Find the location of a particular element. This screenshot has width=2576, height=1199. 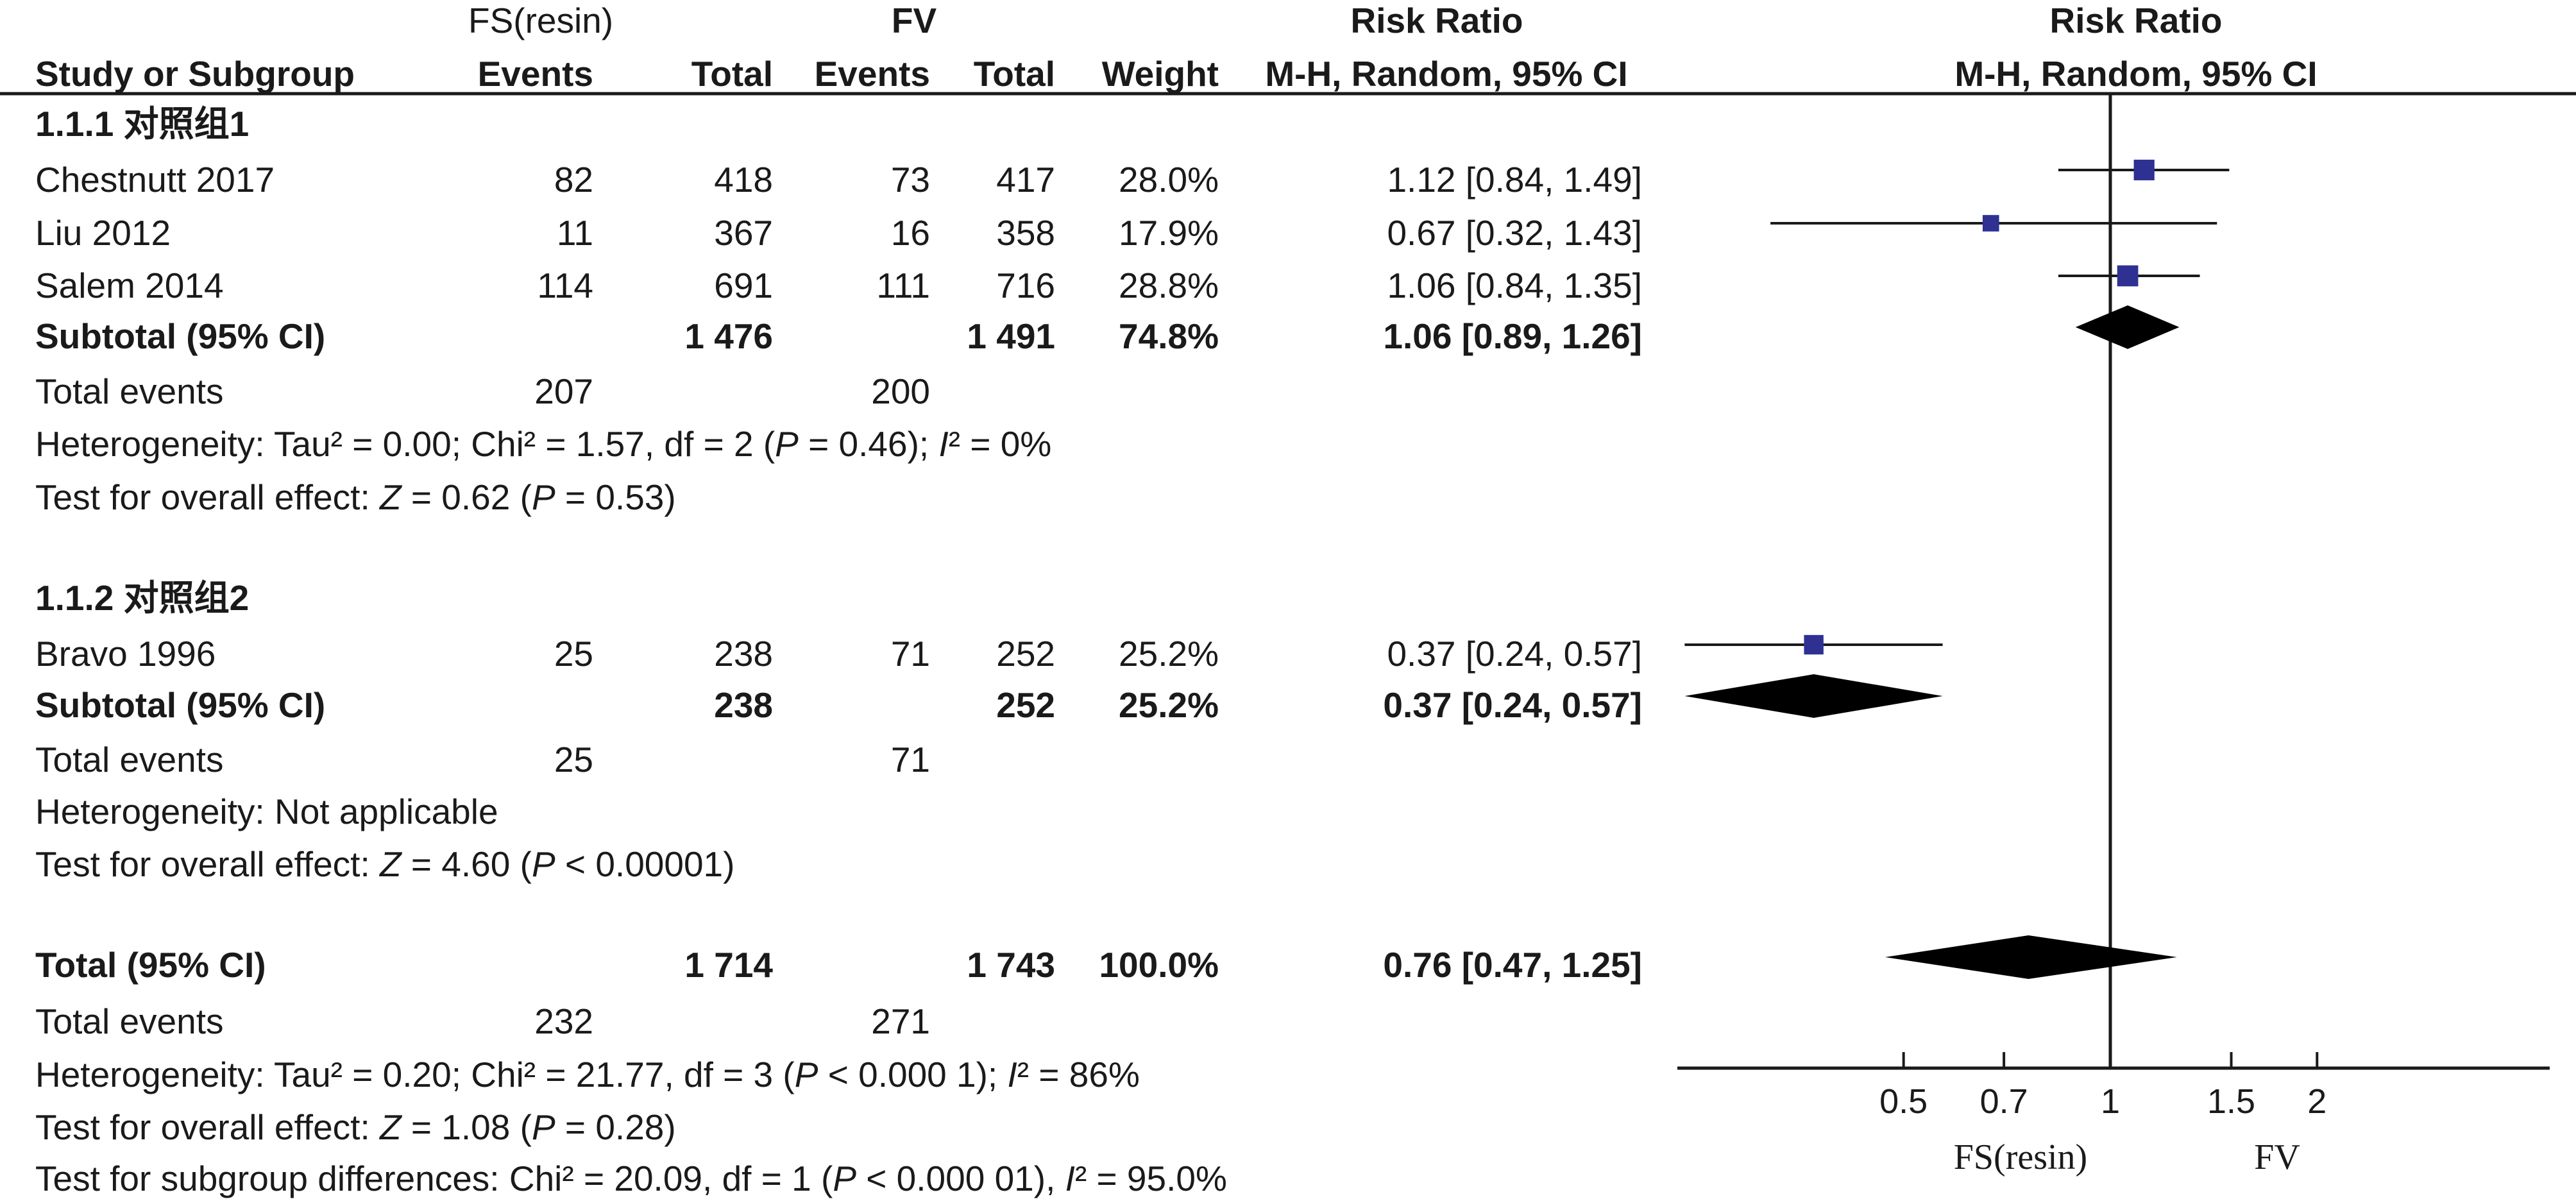

weight: 25.2% is located at coordinates (1169, 654).